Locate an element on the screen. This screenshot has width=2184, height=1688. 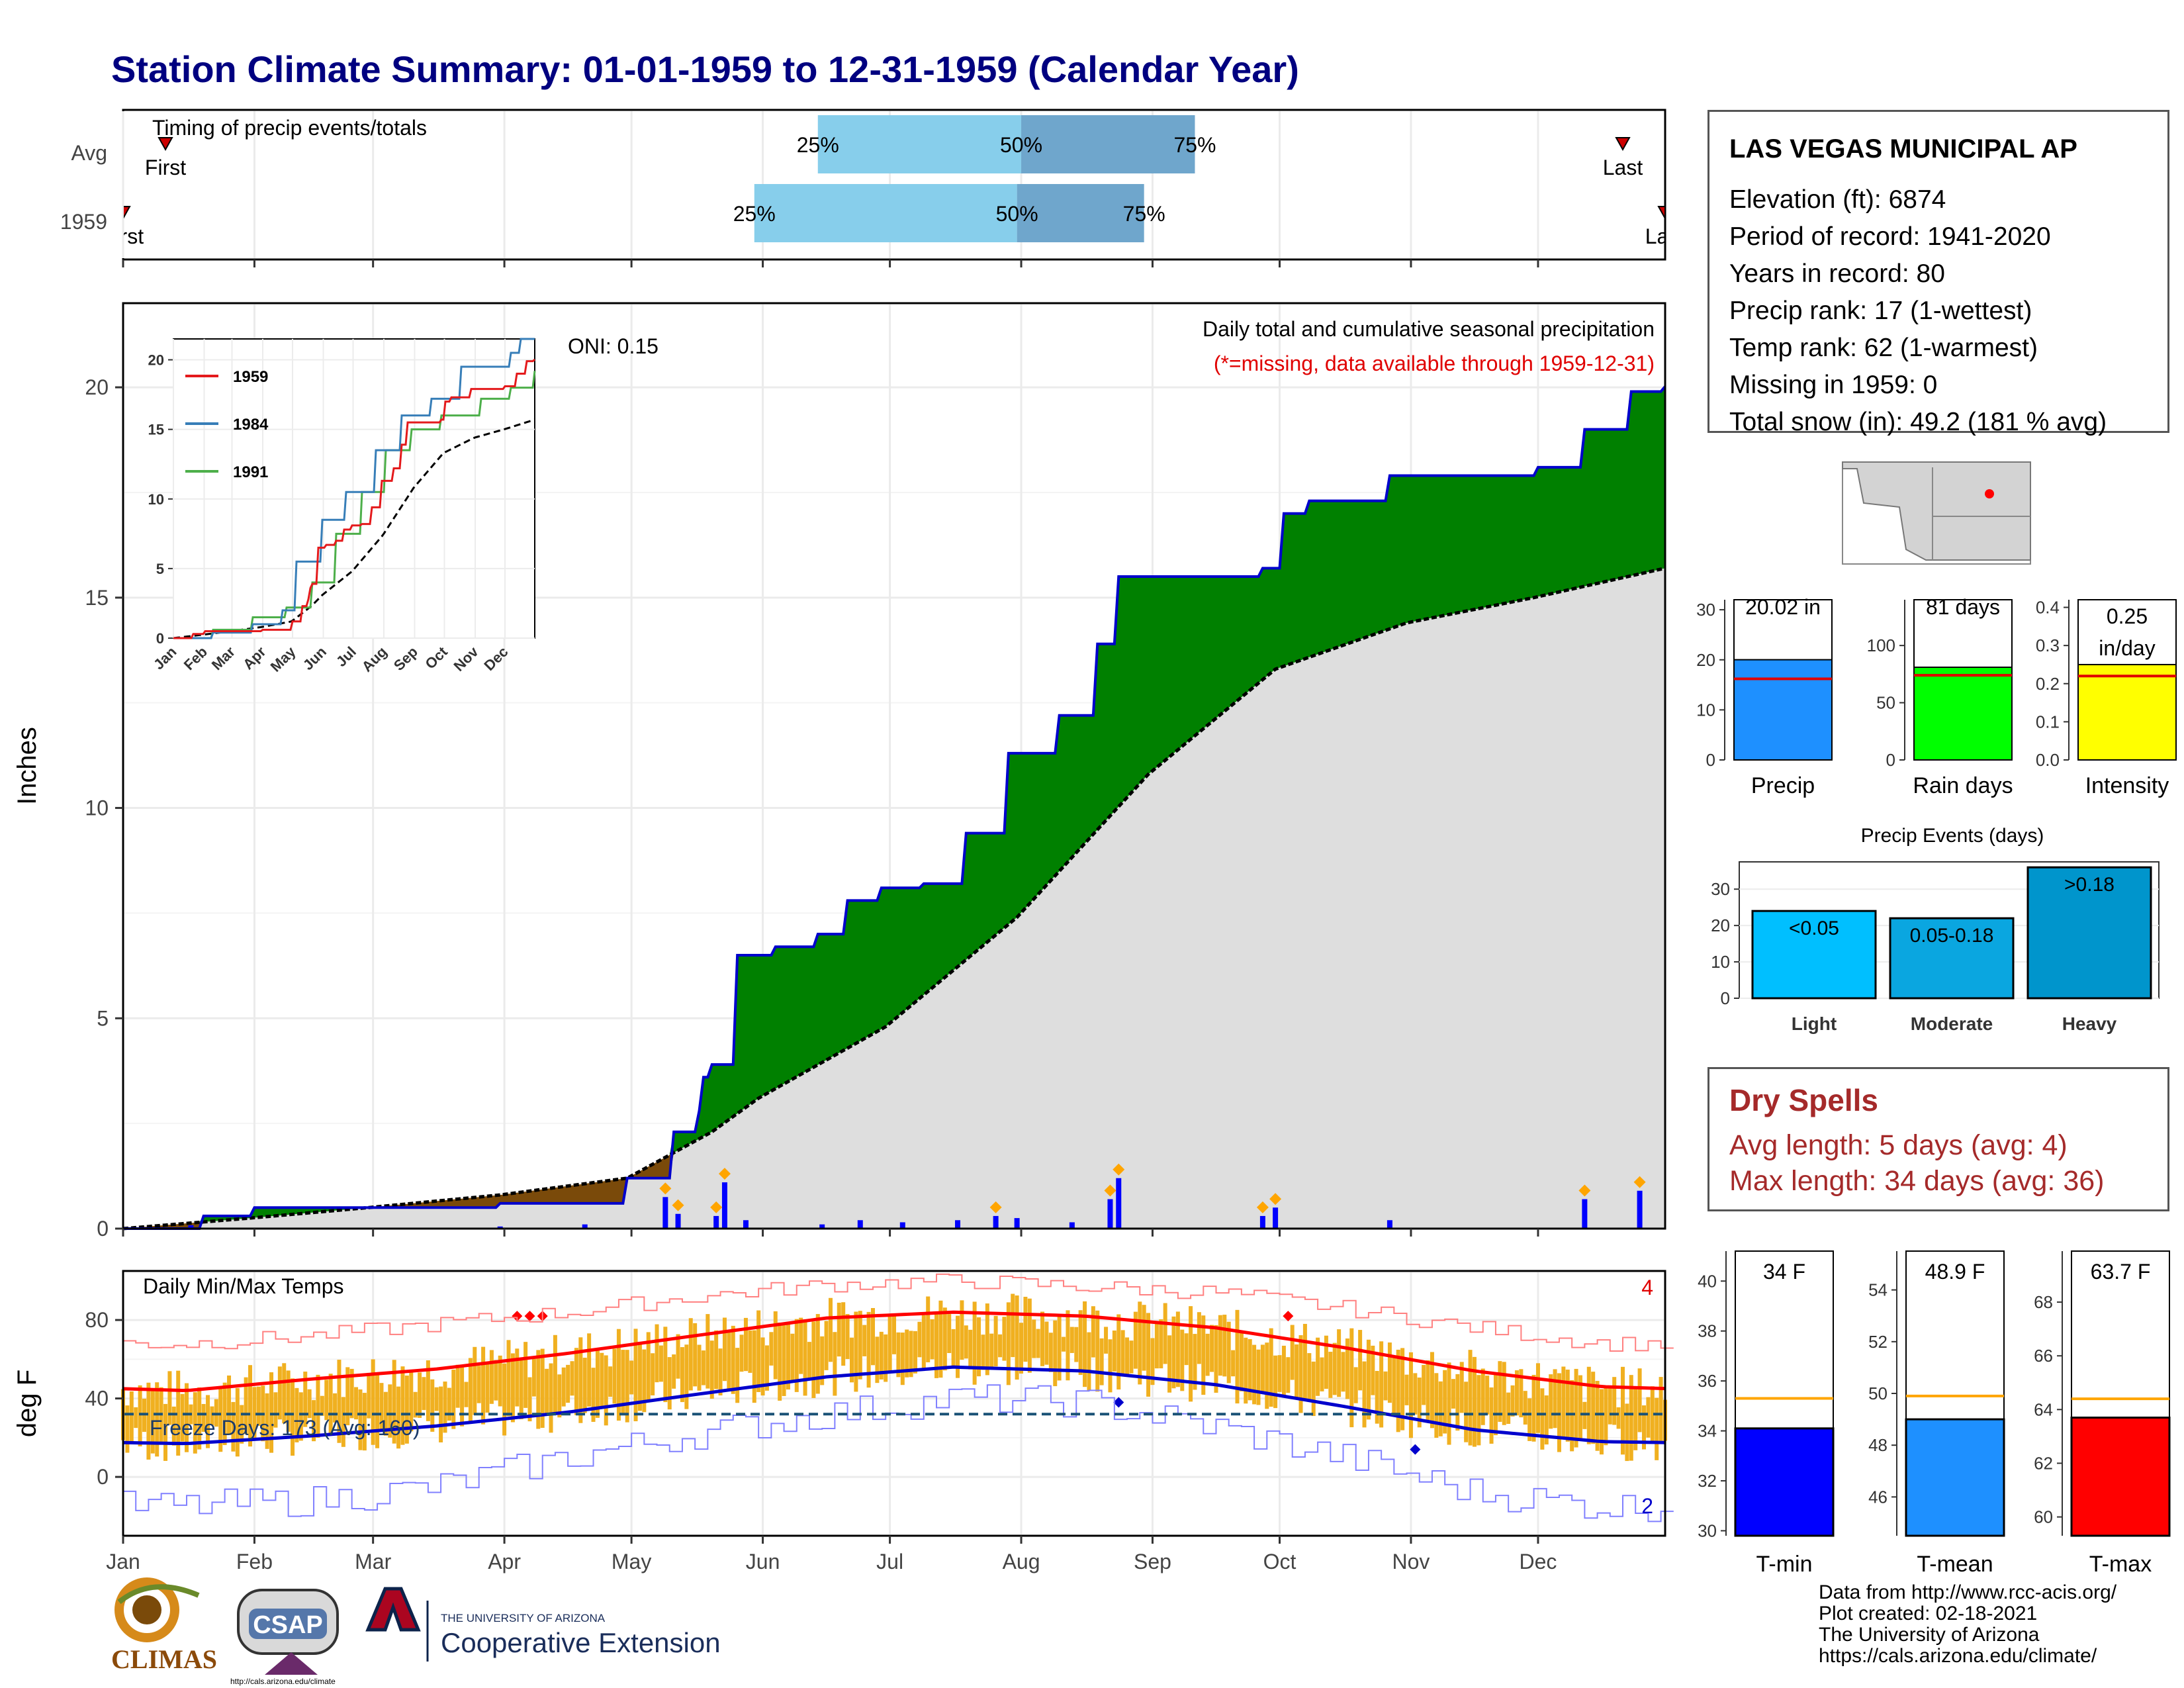
month-label: Oct is located at coordinates (1280, 1561).